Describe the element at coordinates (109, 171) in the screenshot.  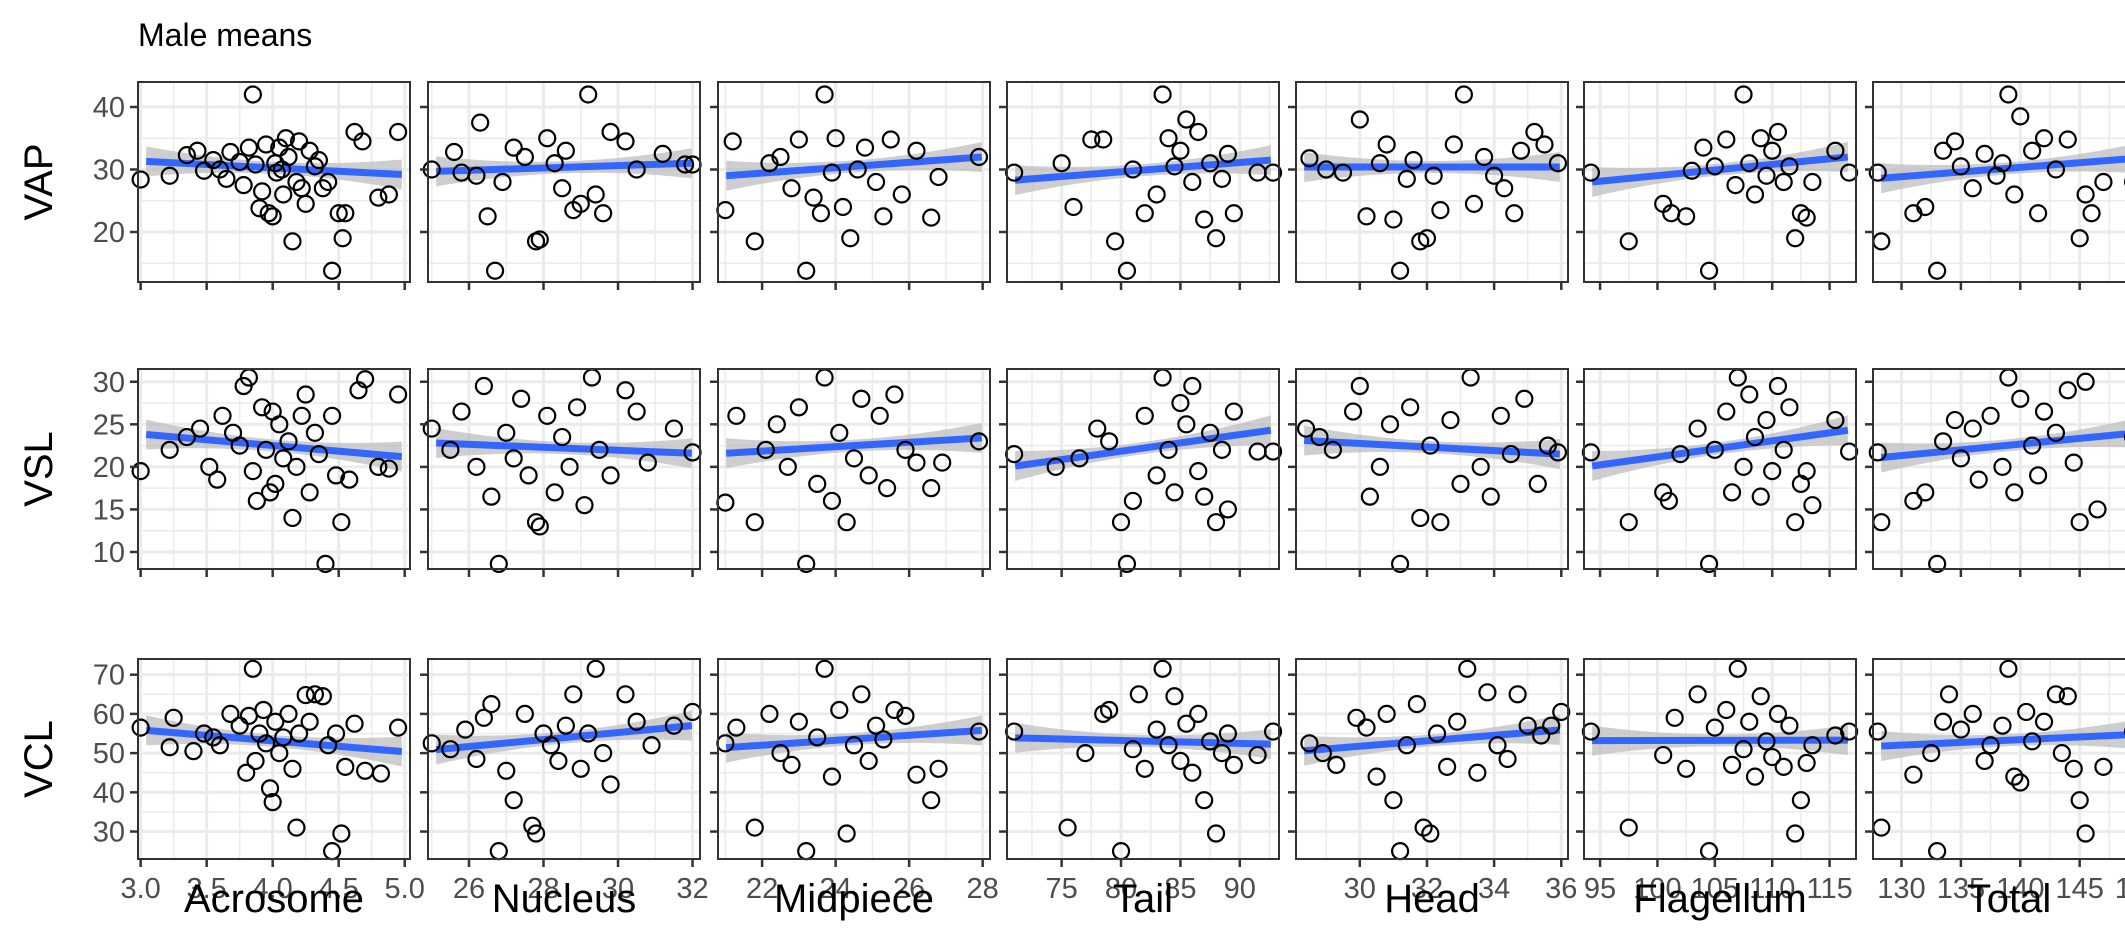
I see `y-tick-label: 30` at that location.